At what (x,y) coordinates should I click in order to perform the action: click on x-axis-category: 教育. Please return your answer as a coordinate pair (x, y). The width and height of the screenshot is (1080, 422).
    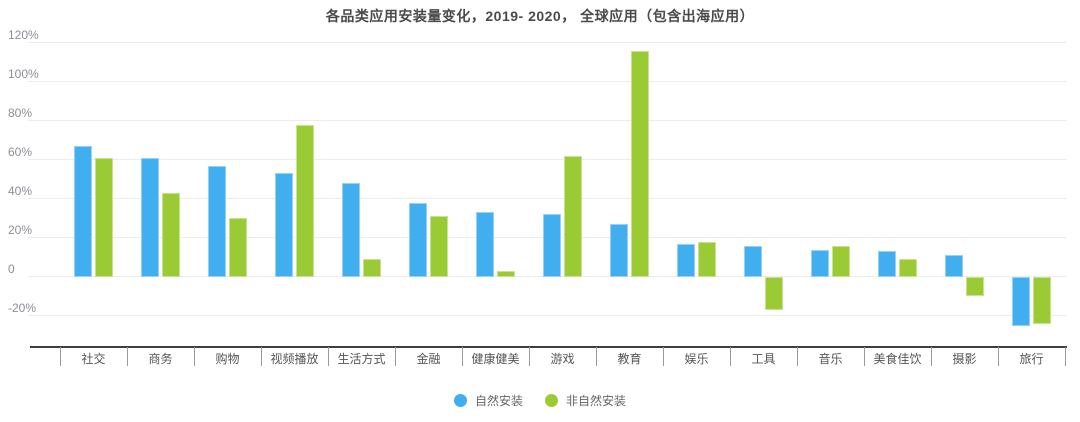
    Looking at the image, I should click on (629, 359).